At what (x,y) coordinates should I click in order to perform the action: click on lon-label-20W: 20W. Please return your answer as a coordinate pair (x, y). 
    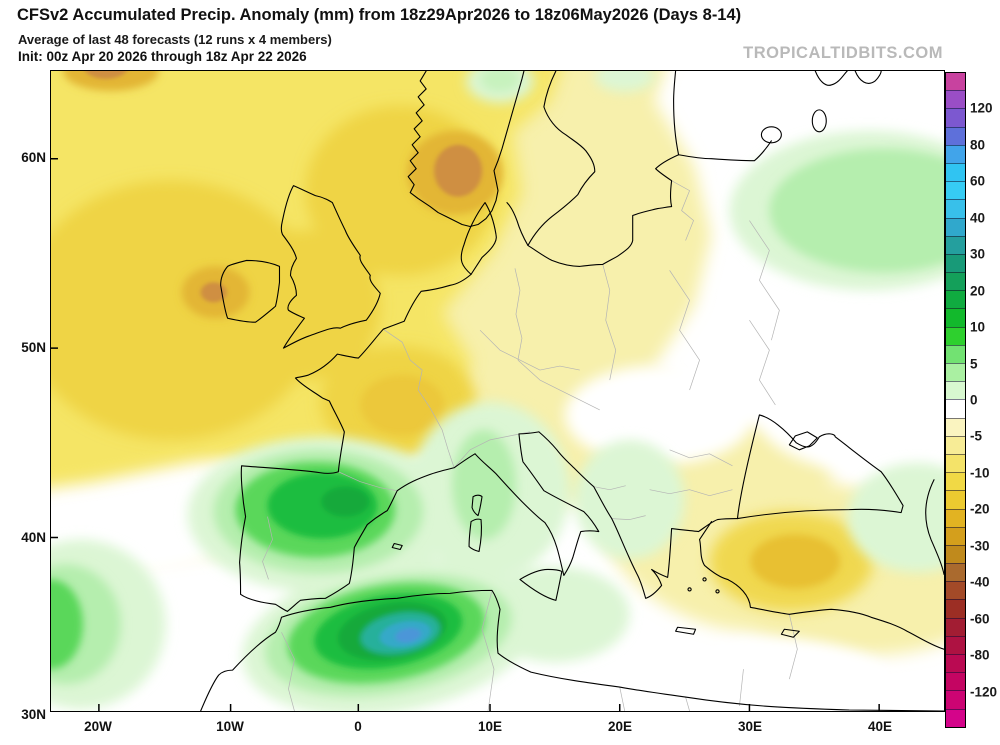
    Looking at the image, I should click on (98, 726).